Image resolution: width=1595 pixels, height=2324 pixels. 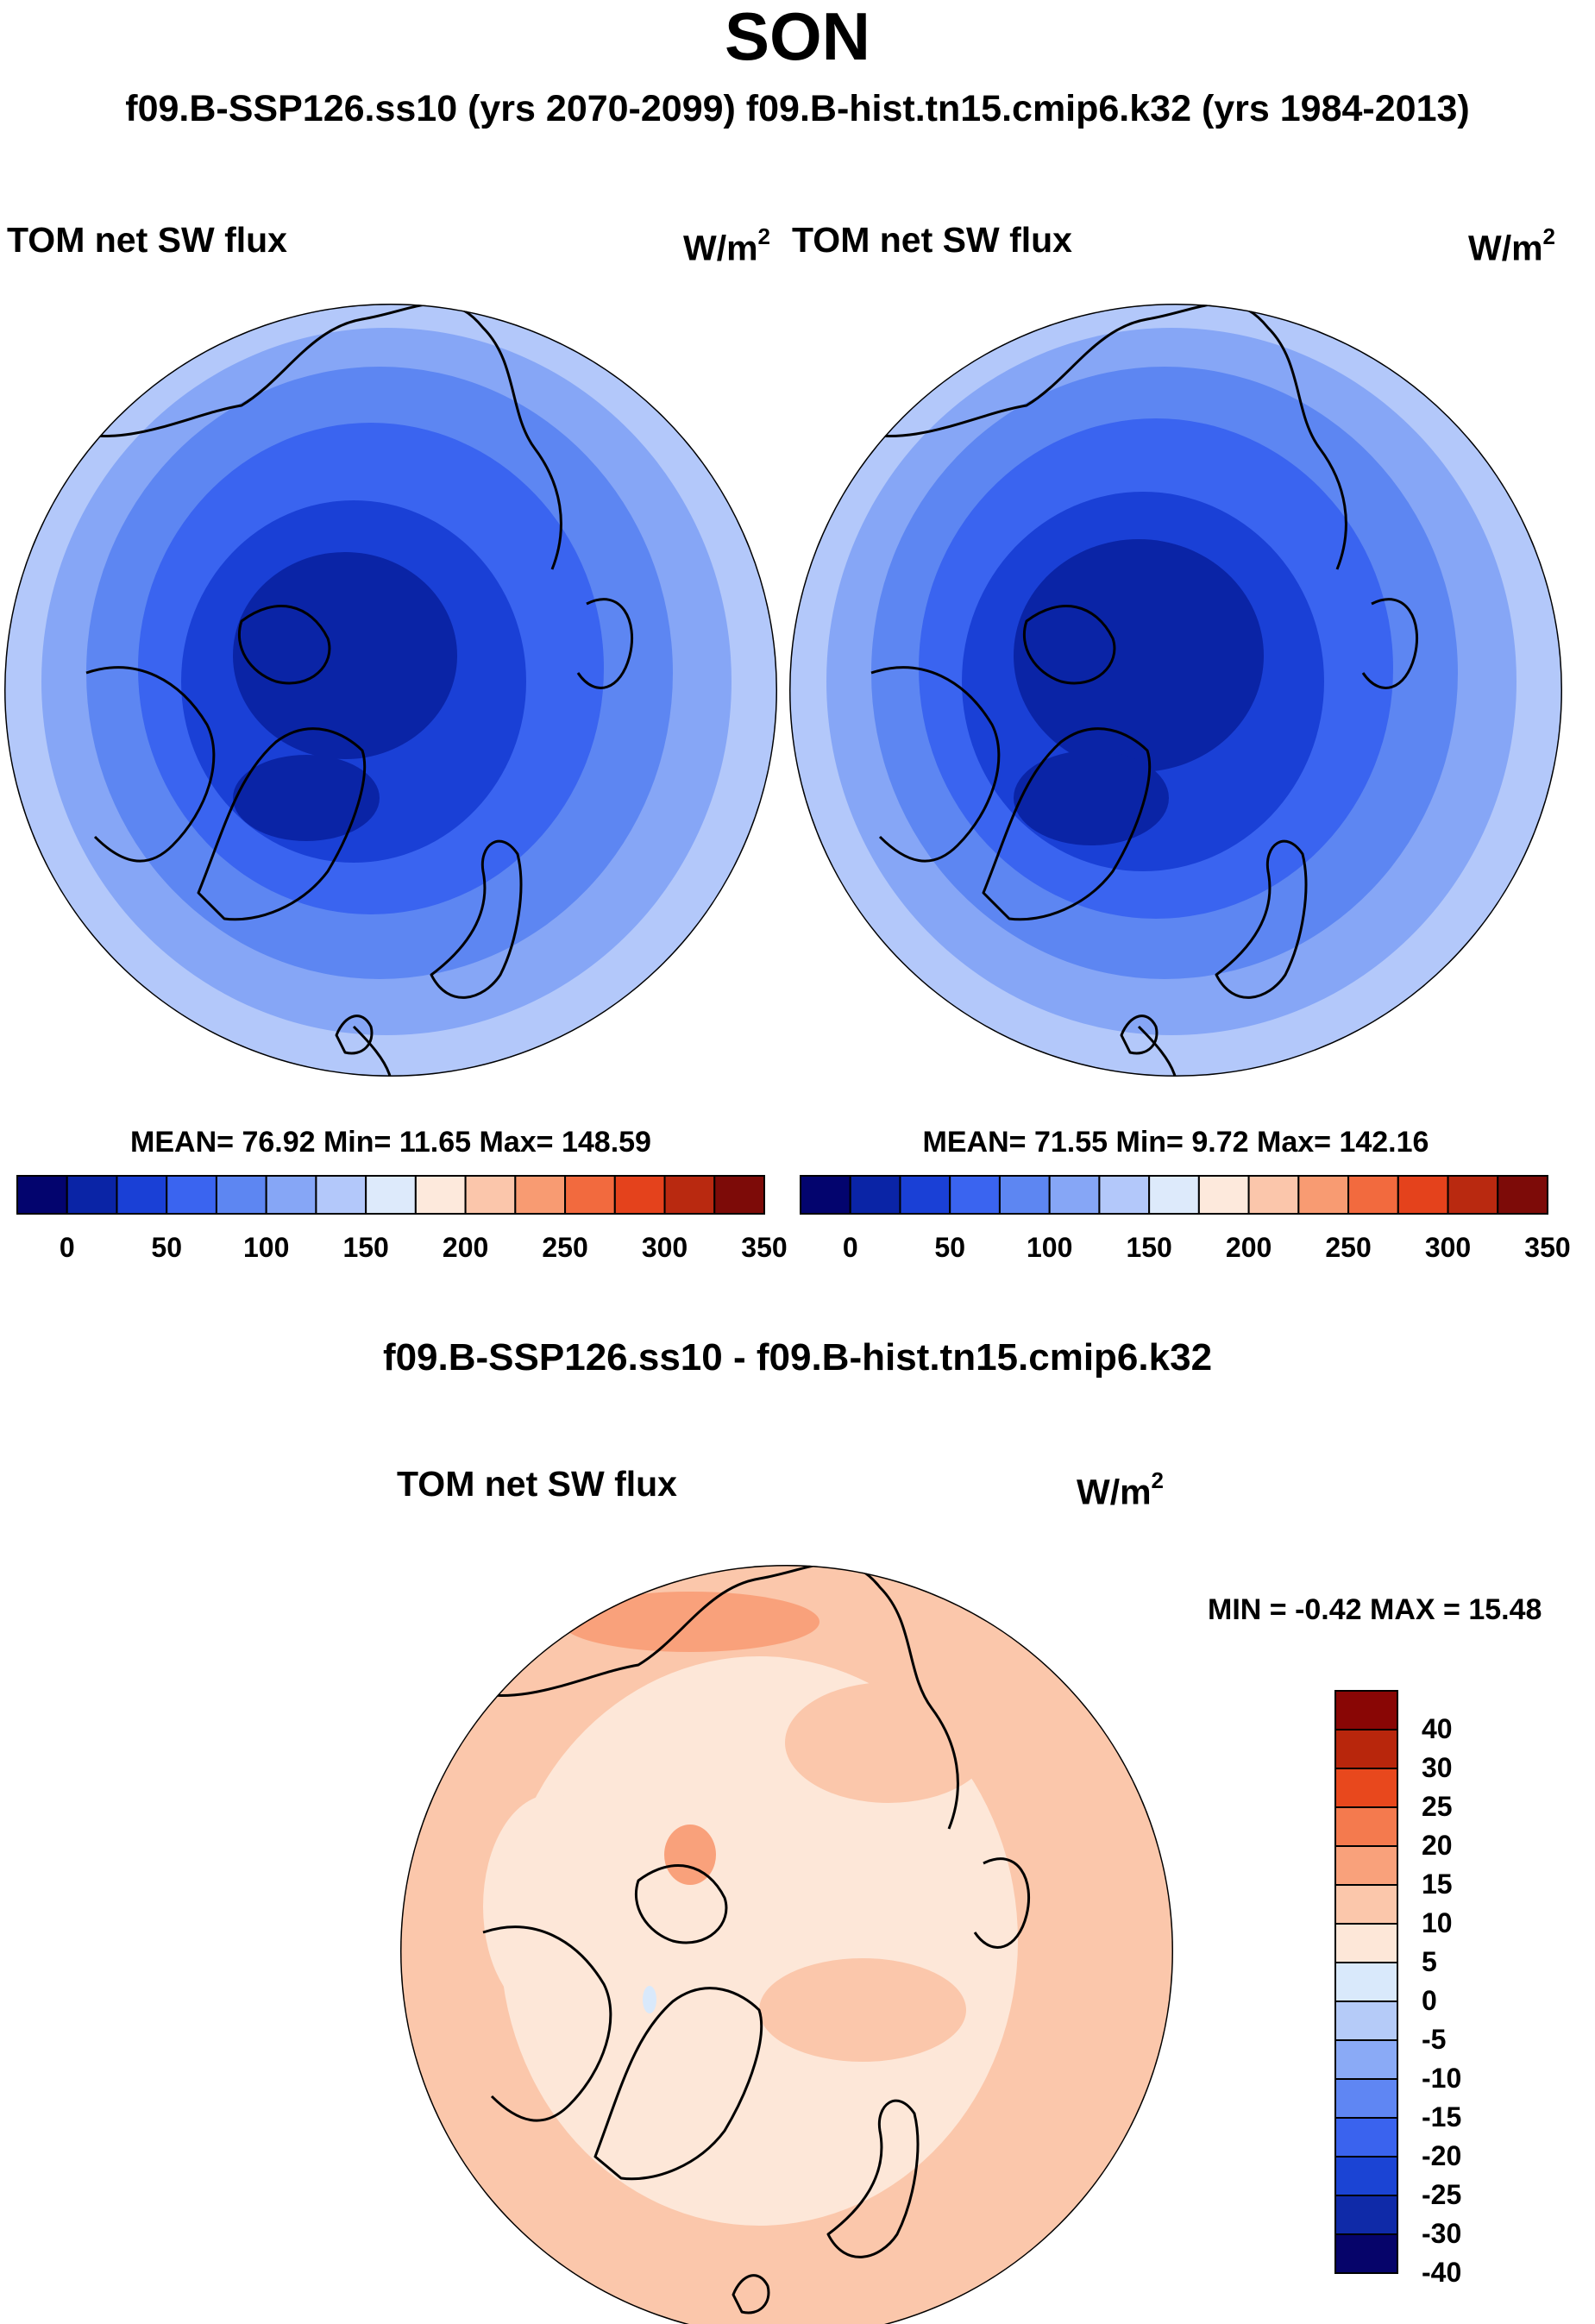 What do you see at coordinates (1294, 1142) in the screenshot?
I see `right-max-label: Max=` at bounding box center [1294, 1142].